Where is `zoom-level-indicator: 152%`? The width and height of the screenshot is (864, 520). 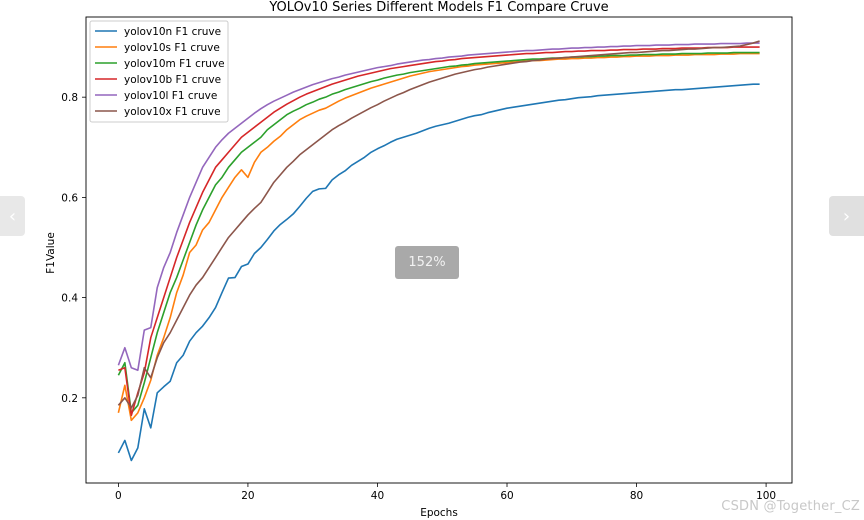 zoom-level-indicator: 152% is located at coordinates (427, 262).